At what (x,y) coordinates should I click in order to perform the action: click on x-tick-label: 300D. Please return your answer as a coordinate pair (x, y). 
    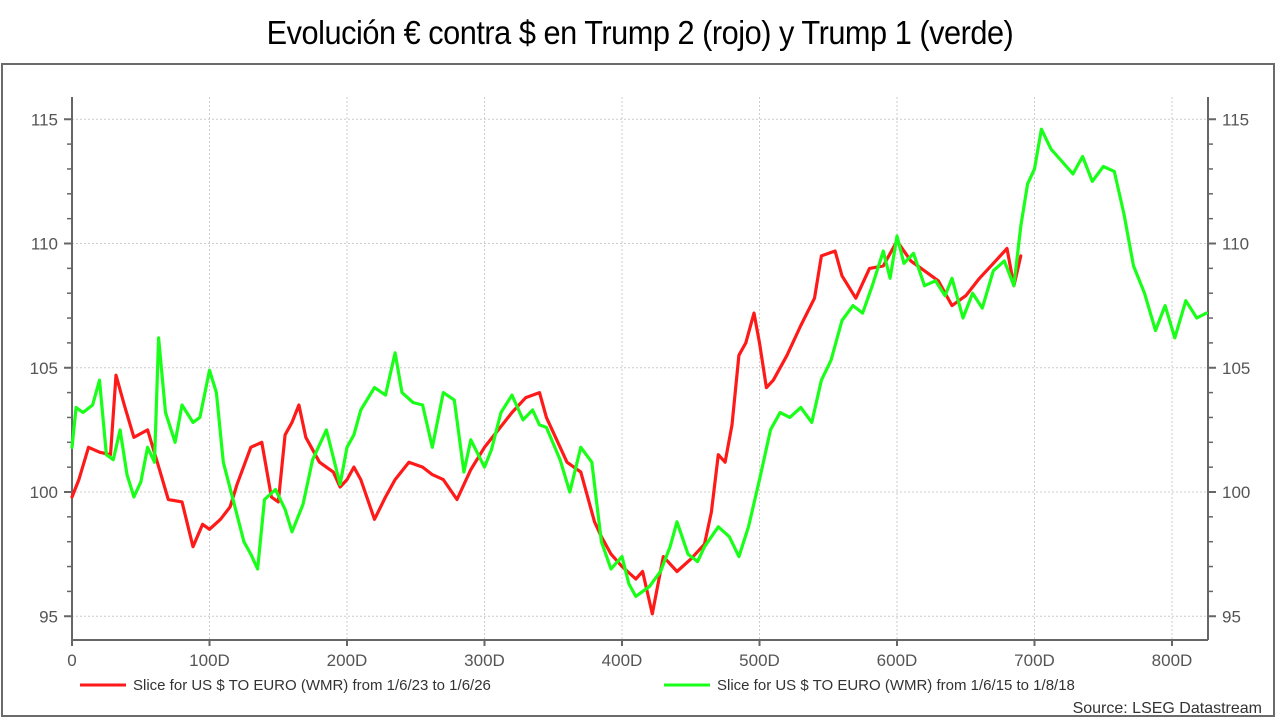
    Looking at the image, I should click on (484, 660).